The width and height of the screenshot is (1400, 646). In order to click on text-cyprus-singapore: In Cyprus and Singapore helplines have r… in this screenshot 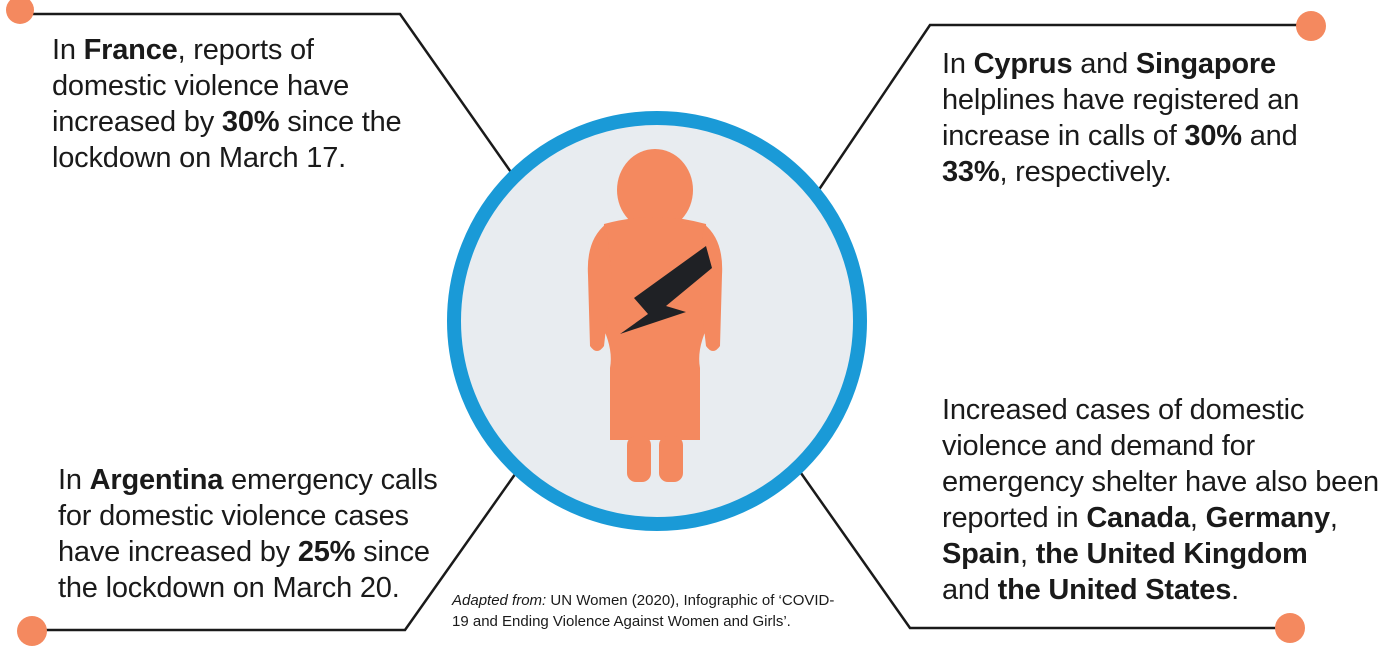, I will do `click(1157, 118)`.